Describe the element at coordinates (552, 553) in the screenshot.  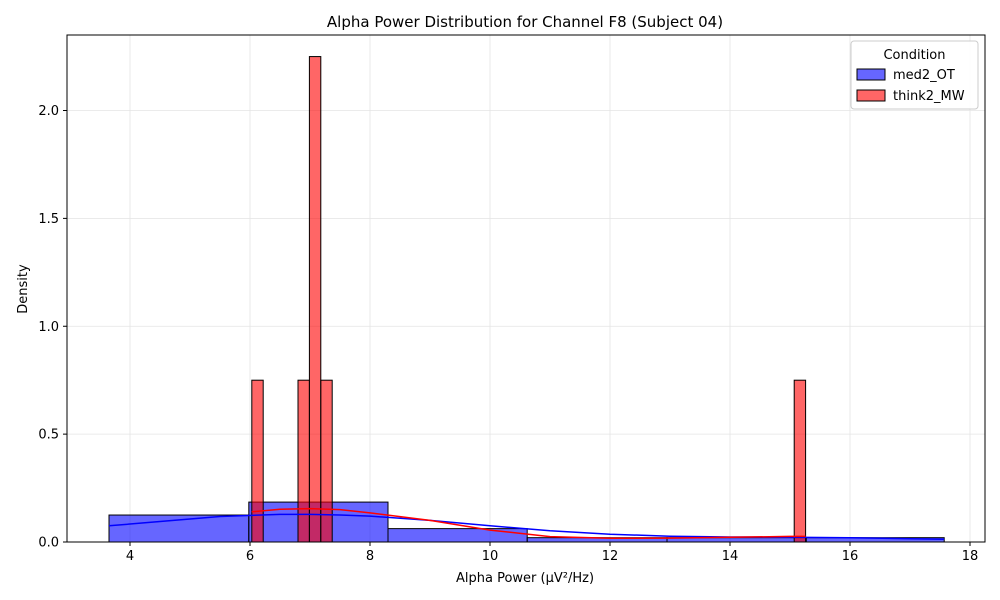
I see `x-axis-ticks: 4 6 8 10 12 14 16 18` at that location.